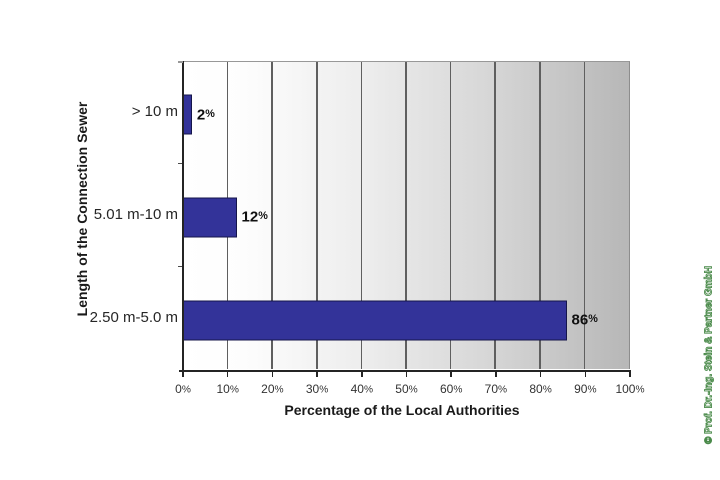 Image resolution: width=720 pixels, height=480 pixels. I want to click on bar-row-2: 86%, so click(406, 320).